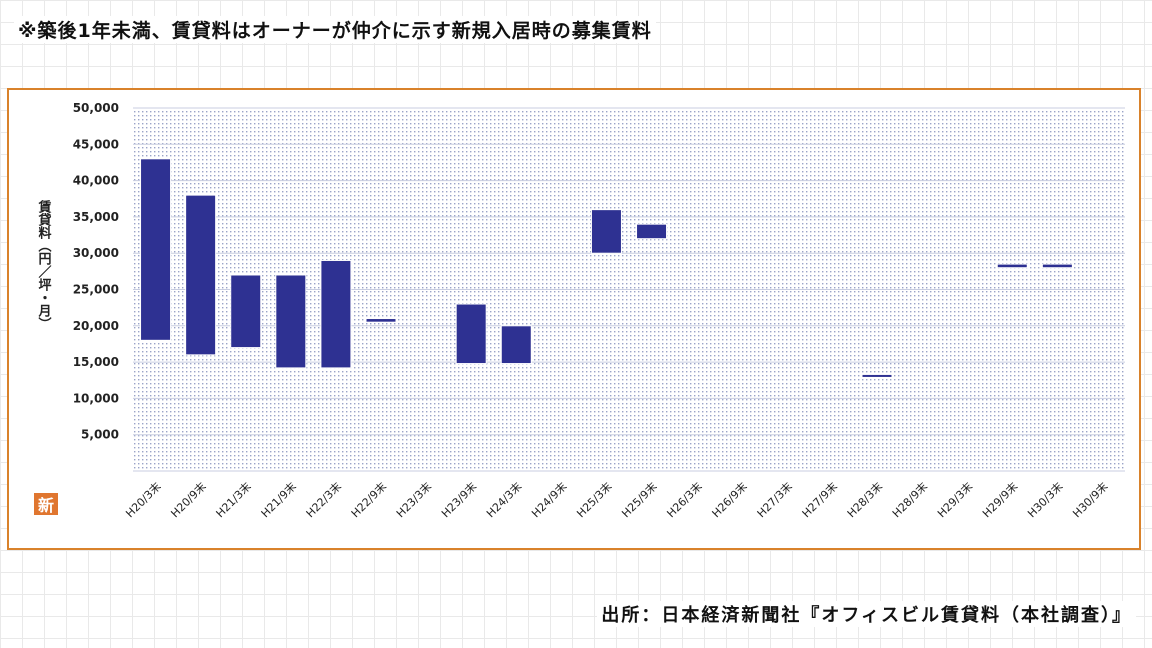 Image resolution: width=1152 pixels, height=648 pixels. I want to click on x-tick-label: H25/3末, so click(594, 499).